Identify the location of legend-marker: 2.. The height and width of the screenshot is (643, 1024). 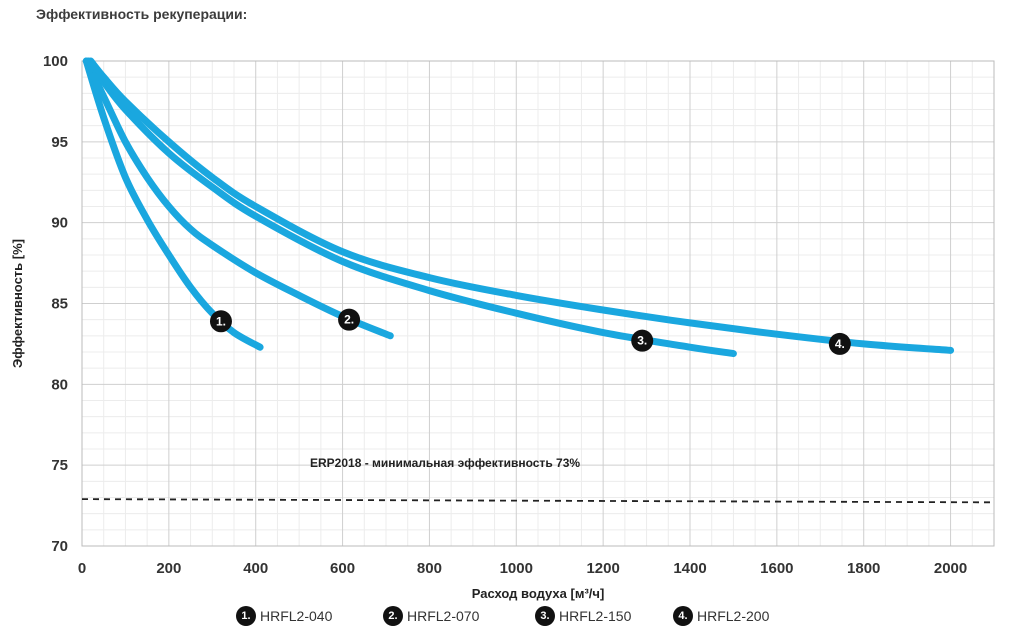
(393, 616).